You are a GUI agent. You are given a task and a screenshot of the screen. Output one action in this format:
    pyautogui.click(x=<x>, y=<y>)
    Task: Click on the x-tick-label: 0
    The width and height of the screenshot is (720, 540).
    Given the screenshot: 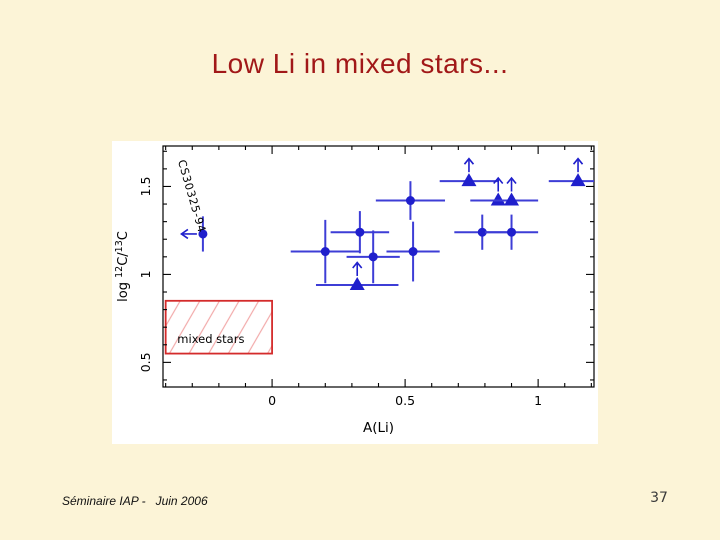 What is the action you would take?
    pyautogui.click(x=272, y=400)
    